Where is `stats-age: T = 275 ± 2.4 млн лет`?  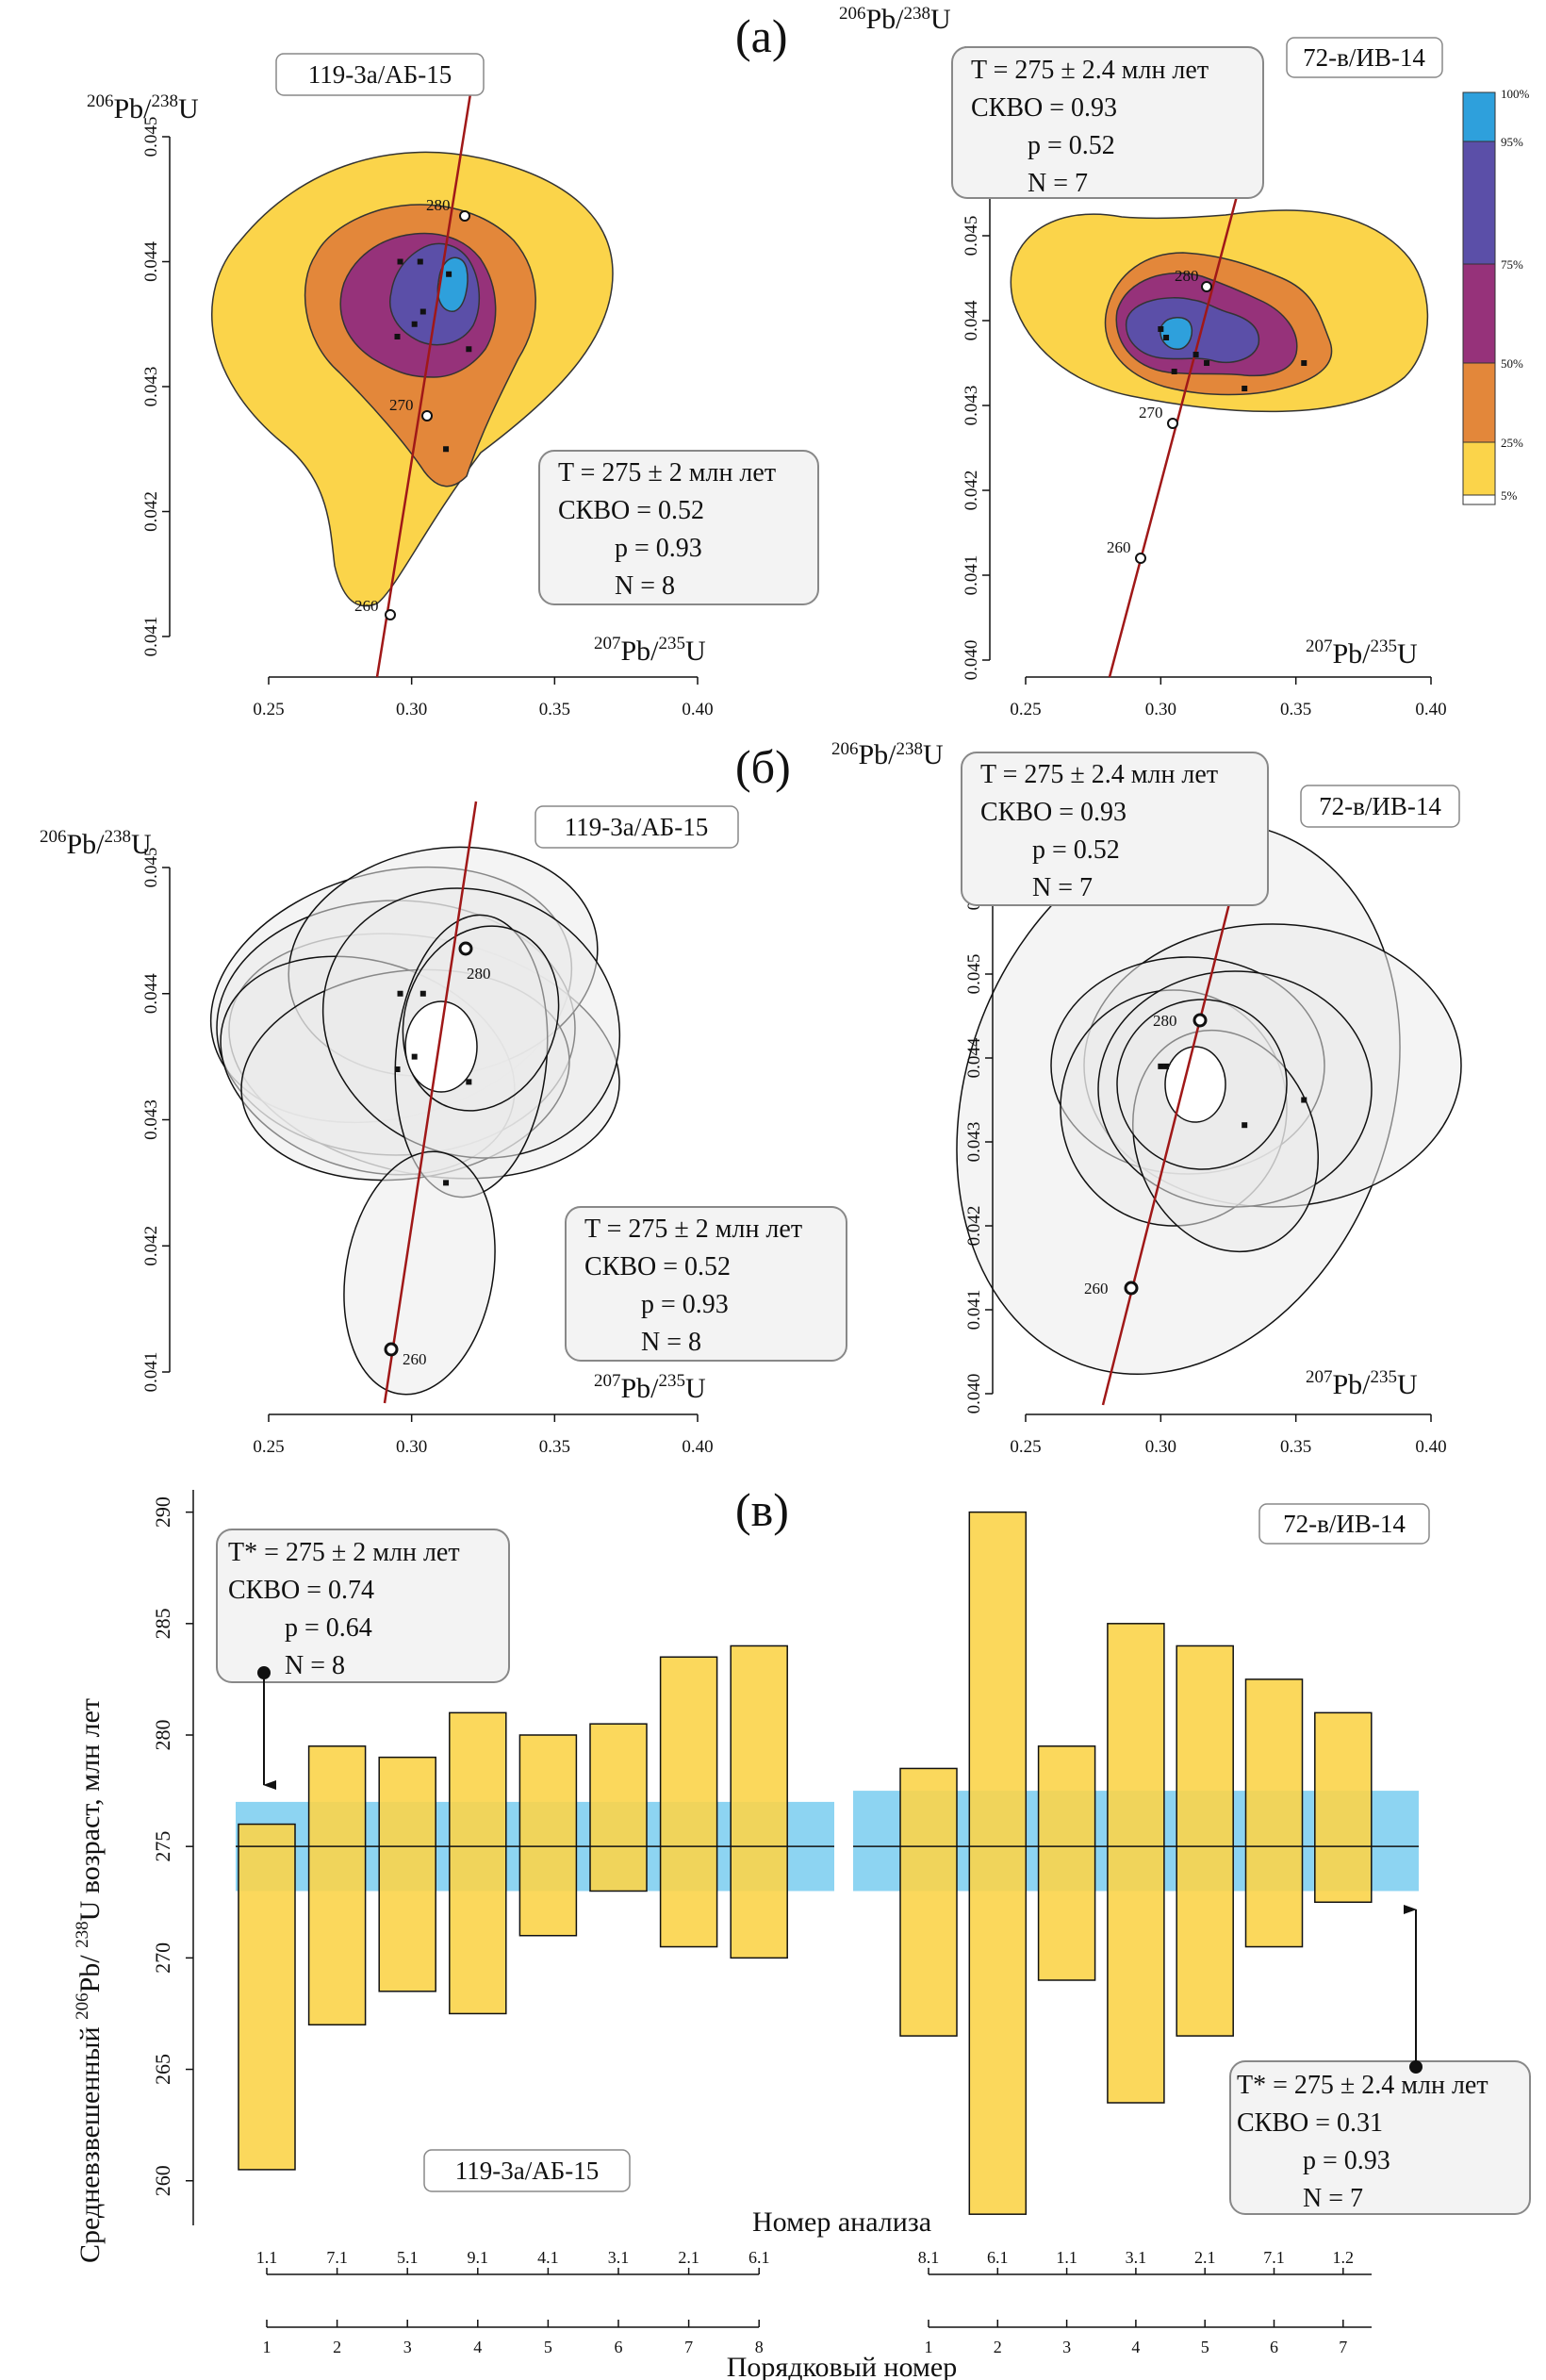
stats-age: T = 275 ± 2.4 млн лет is located at coordinates (1099, 774).